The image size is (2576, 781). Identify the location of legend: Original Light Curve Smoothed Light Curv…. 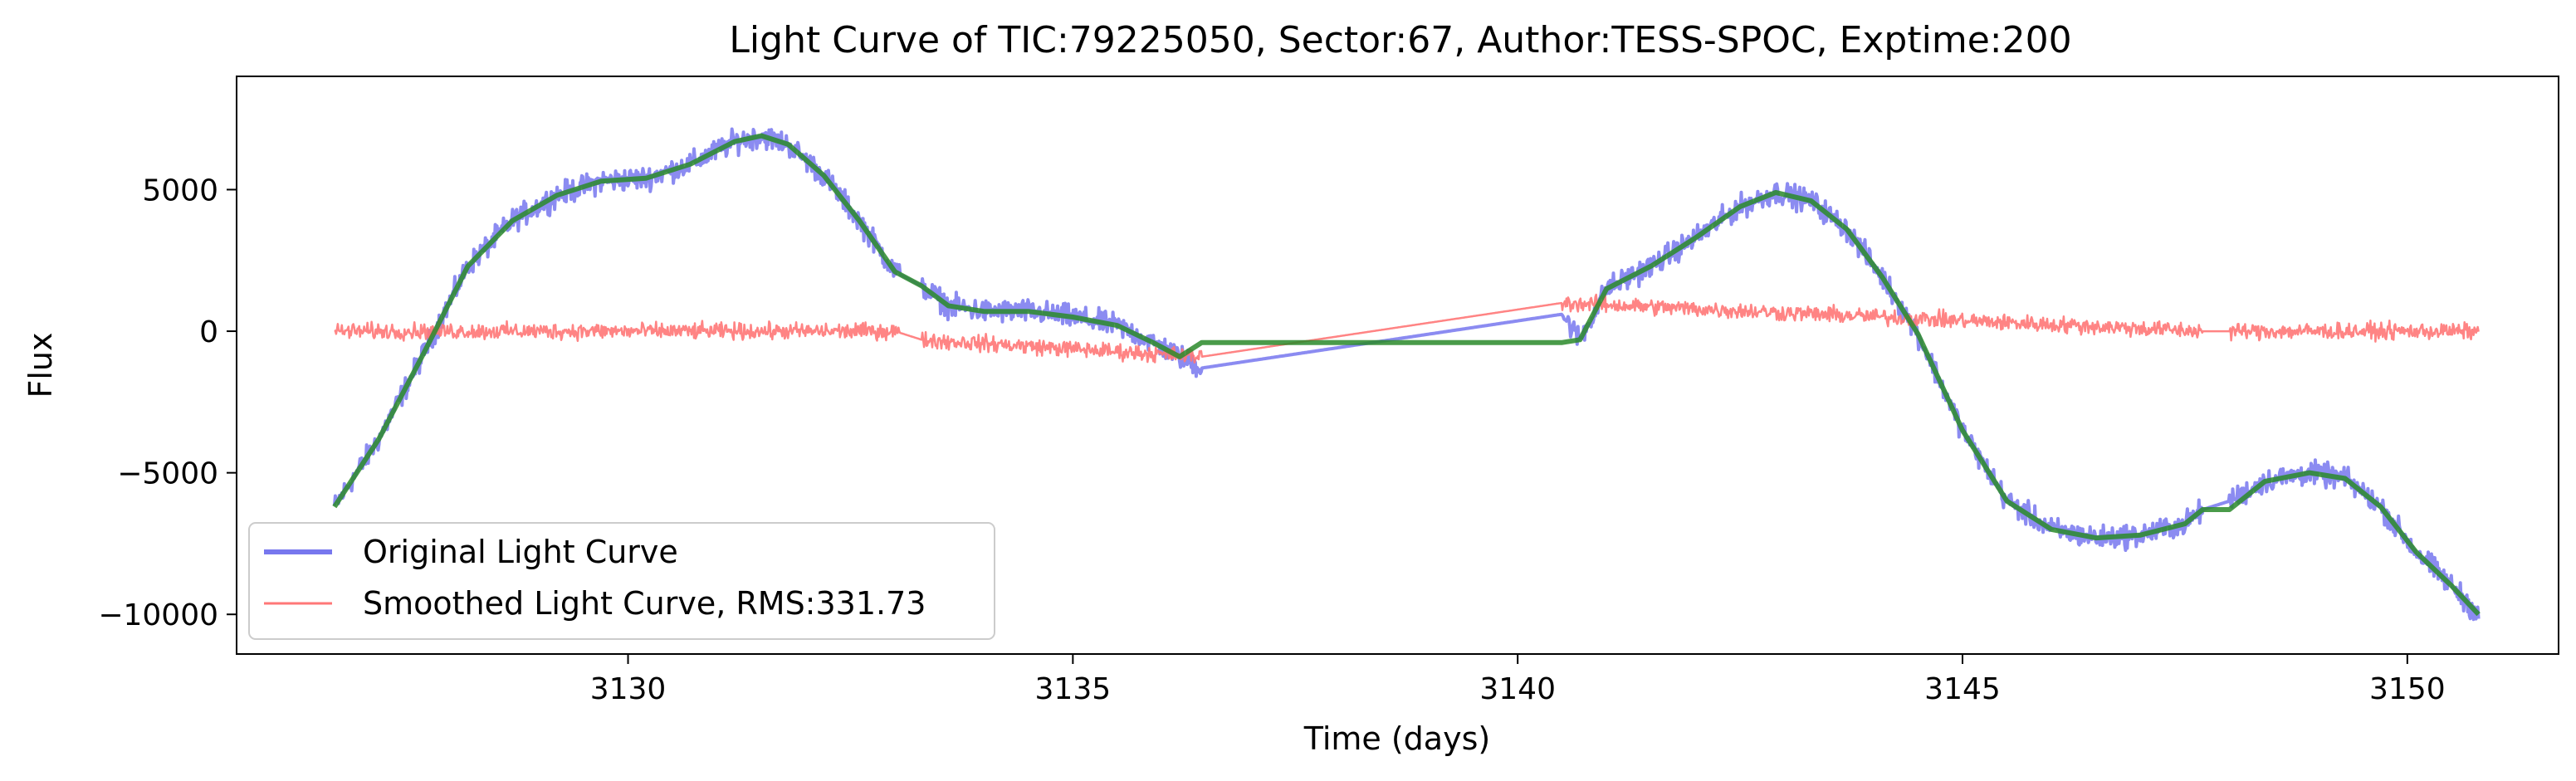
(621, 581).